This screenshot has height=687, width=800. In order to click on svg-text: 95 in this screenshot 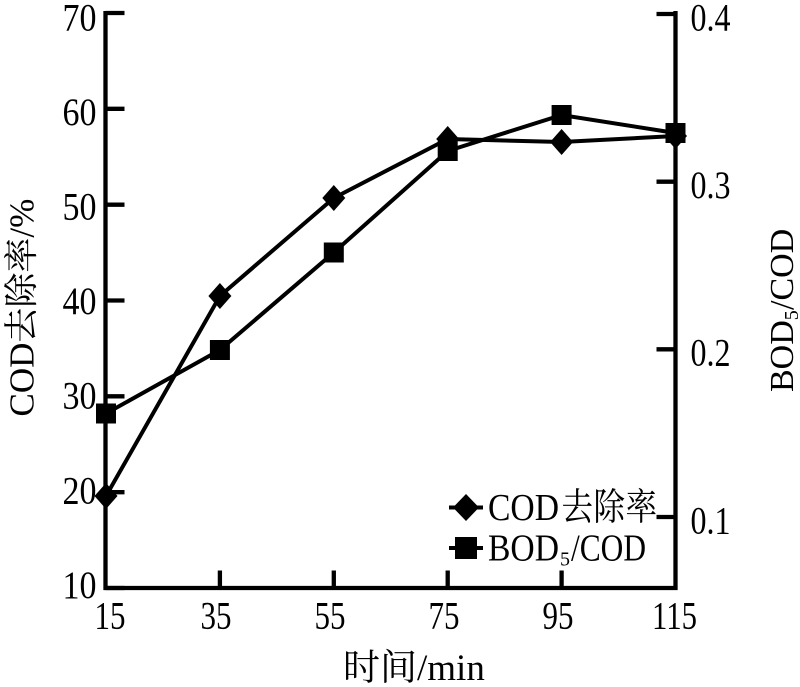, I will do `click(558, 615)`.